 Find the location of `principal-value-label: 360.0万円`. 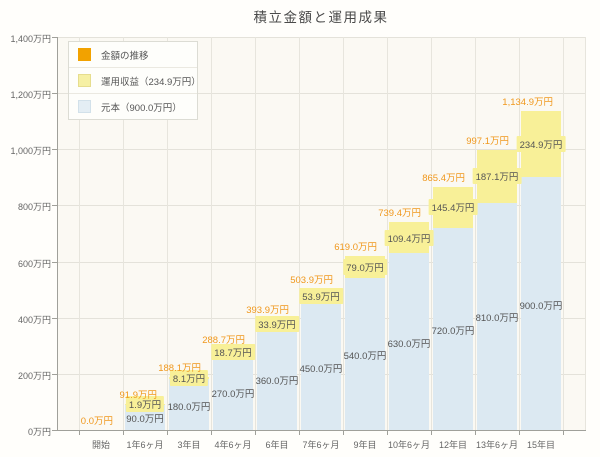

principal-value-label: 360.0万円 is located at coordinates (277, 382).